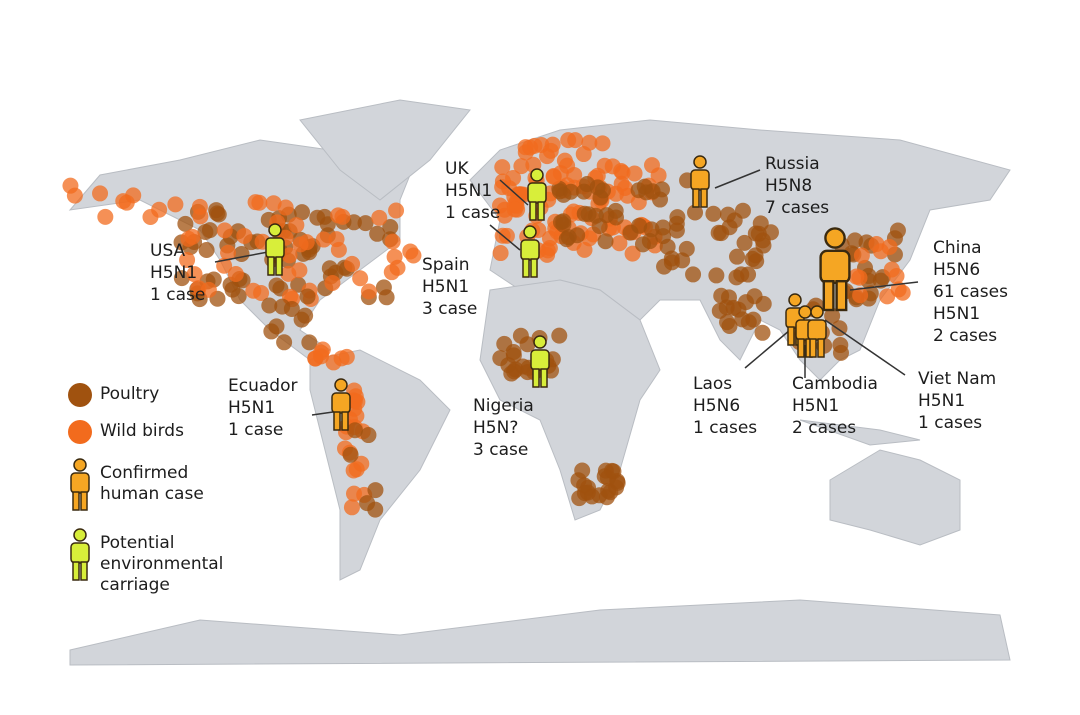 The width and height of the screenshot is (1080, 715). What do you see at coordinates (957, 248) in the screenshot?
I see `annotation-line: China` at bounding box center [957, 248].